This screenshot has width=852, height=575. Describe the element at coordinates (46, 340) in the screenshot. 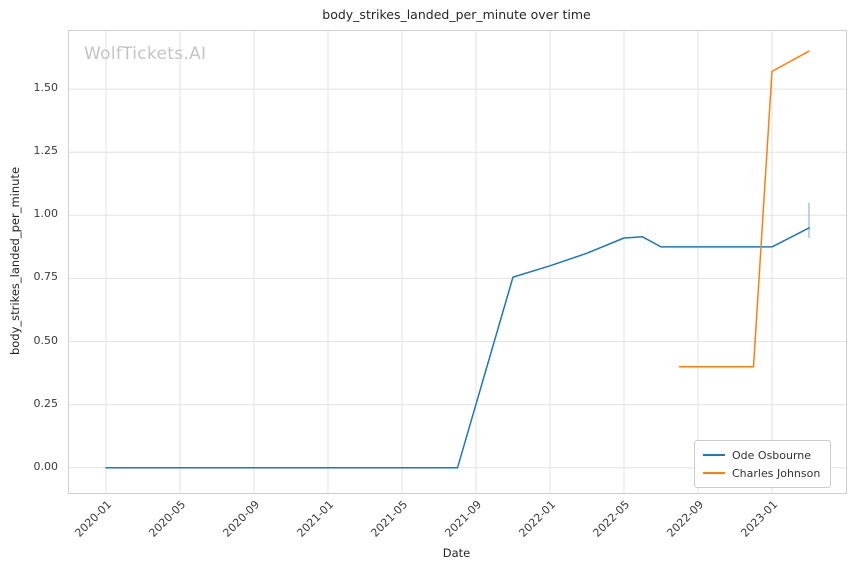

I see `y-tick-label: 0.50` at that location.